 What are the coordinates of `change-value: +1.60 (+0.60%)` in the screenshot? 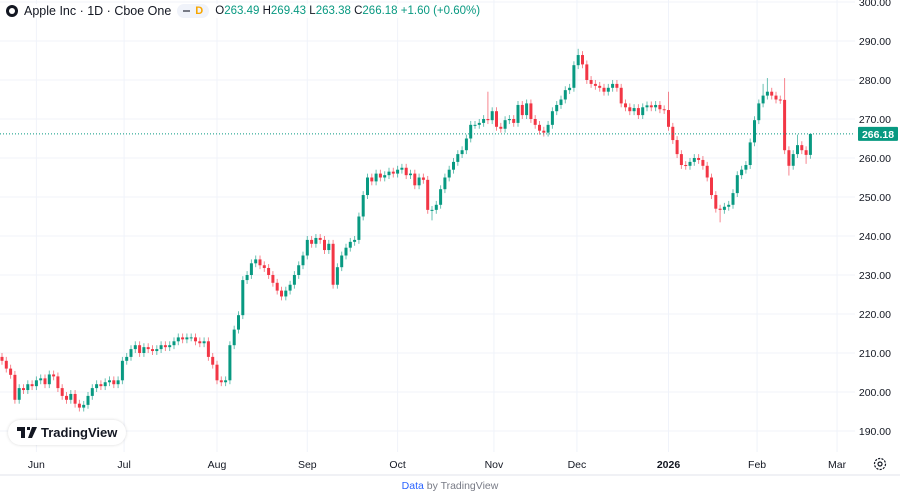 It's located at (440, 11).